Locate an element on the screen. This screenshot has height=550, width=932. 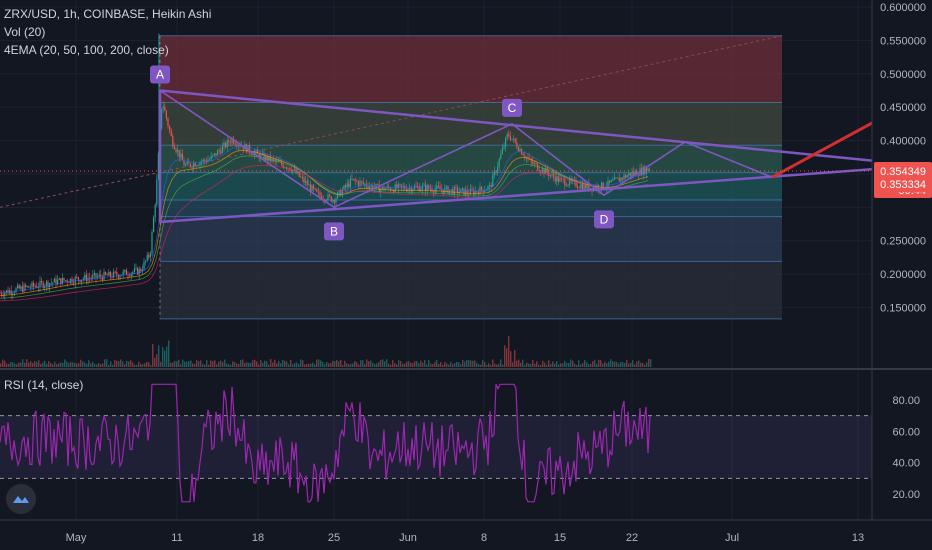
price-tick-label: 0.500000 is located at coordinates (903, 75).